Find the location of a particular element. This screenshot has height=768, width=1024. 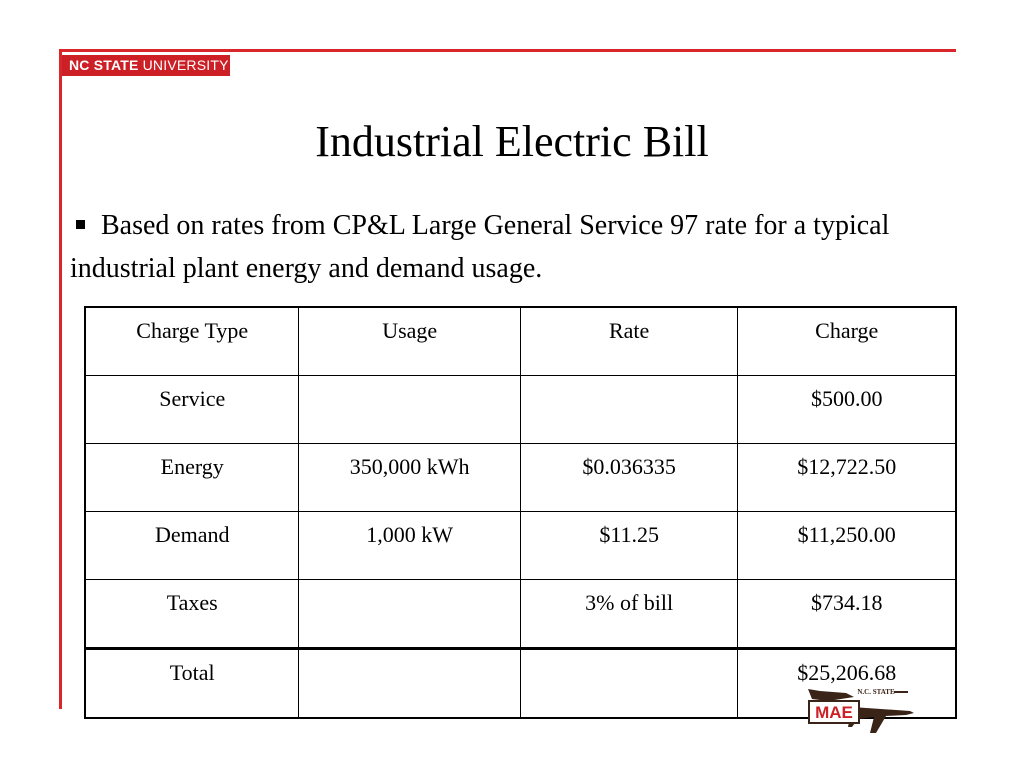

header-cell-usage: Usage is located at coordinates (409, 341).